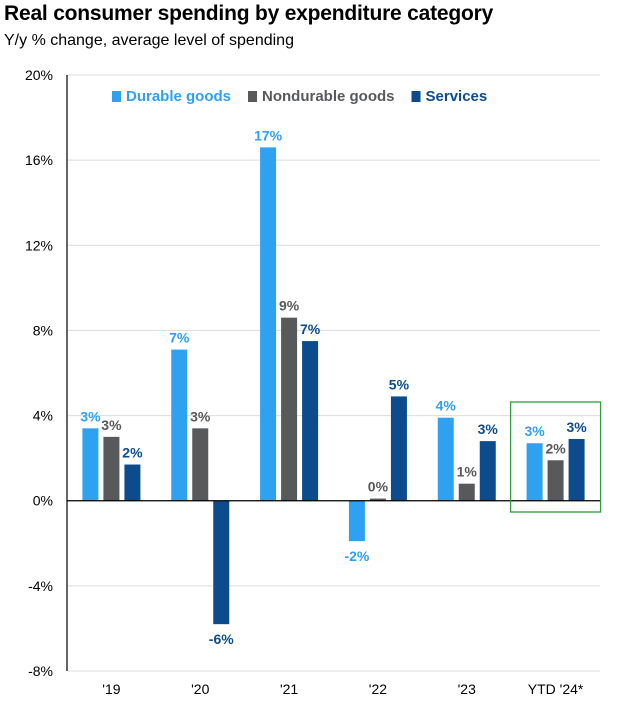  What do you see at coordinates (200, 689) in the screenshot?
I see `x-tick-label: '20` at bounding box center [200, 689].